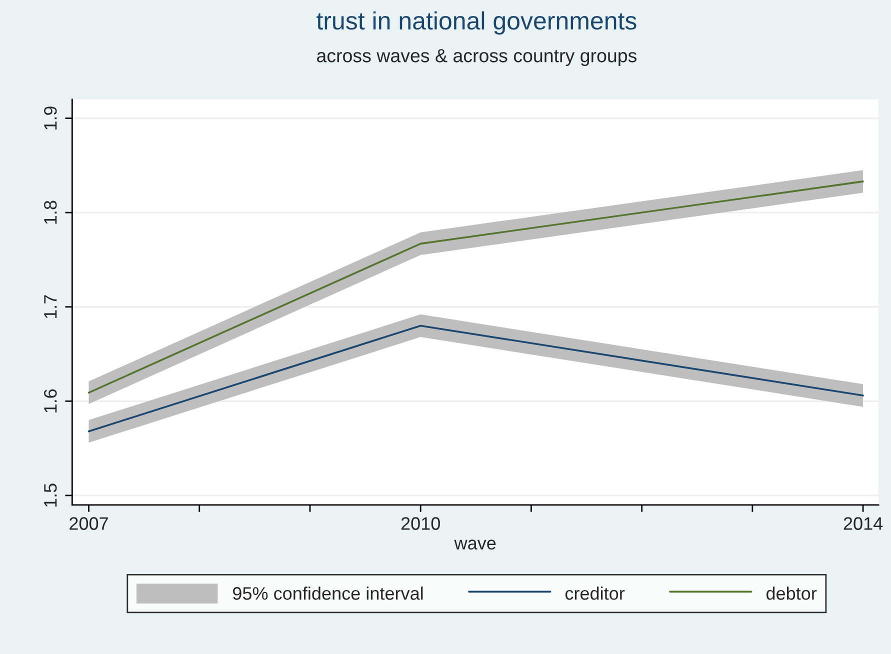 This screenshot has height=654, width=891. Describe the element at coordinates (475, 545) in the screenshot. I see `x-axis-title: wave` at that location.